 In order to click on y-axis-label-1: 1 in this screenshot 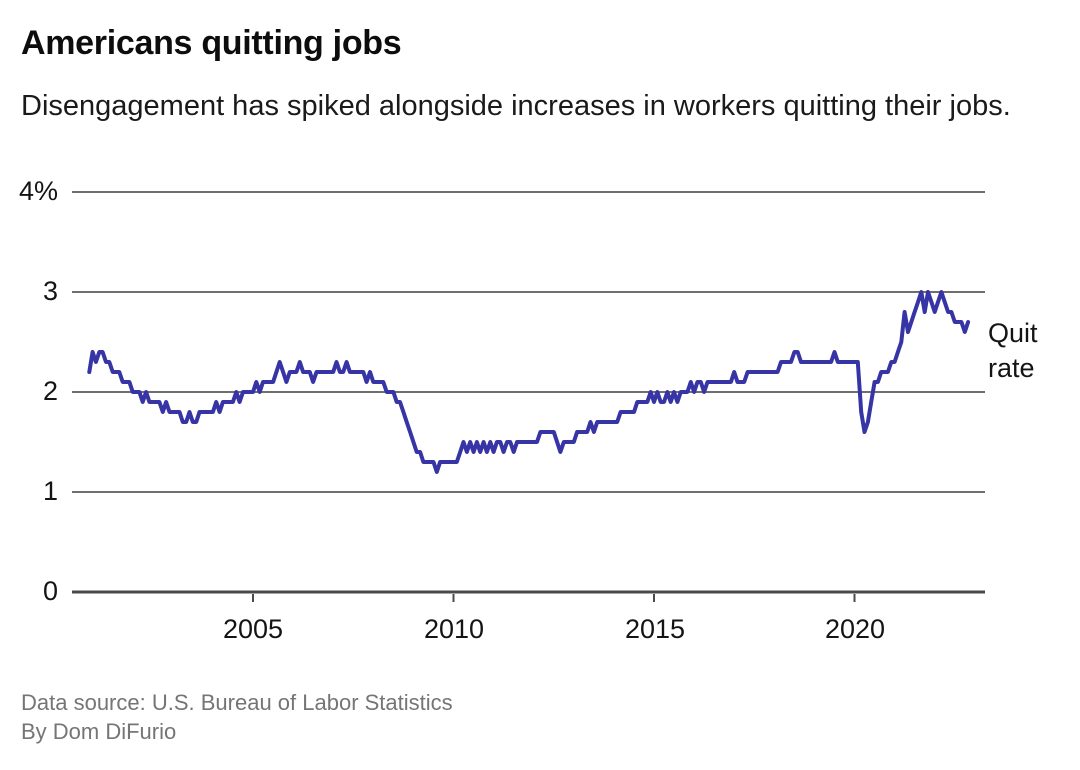, I will do `click(50, 491)`.